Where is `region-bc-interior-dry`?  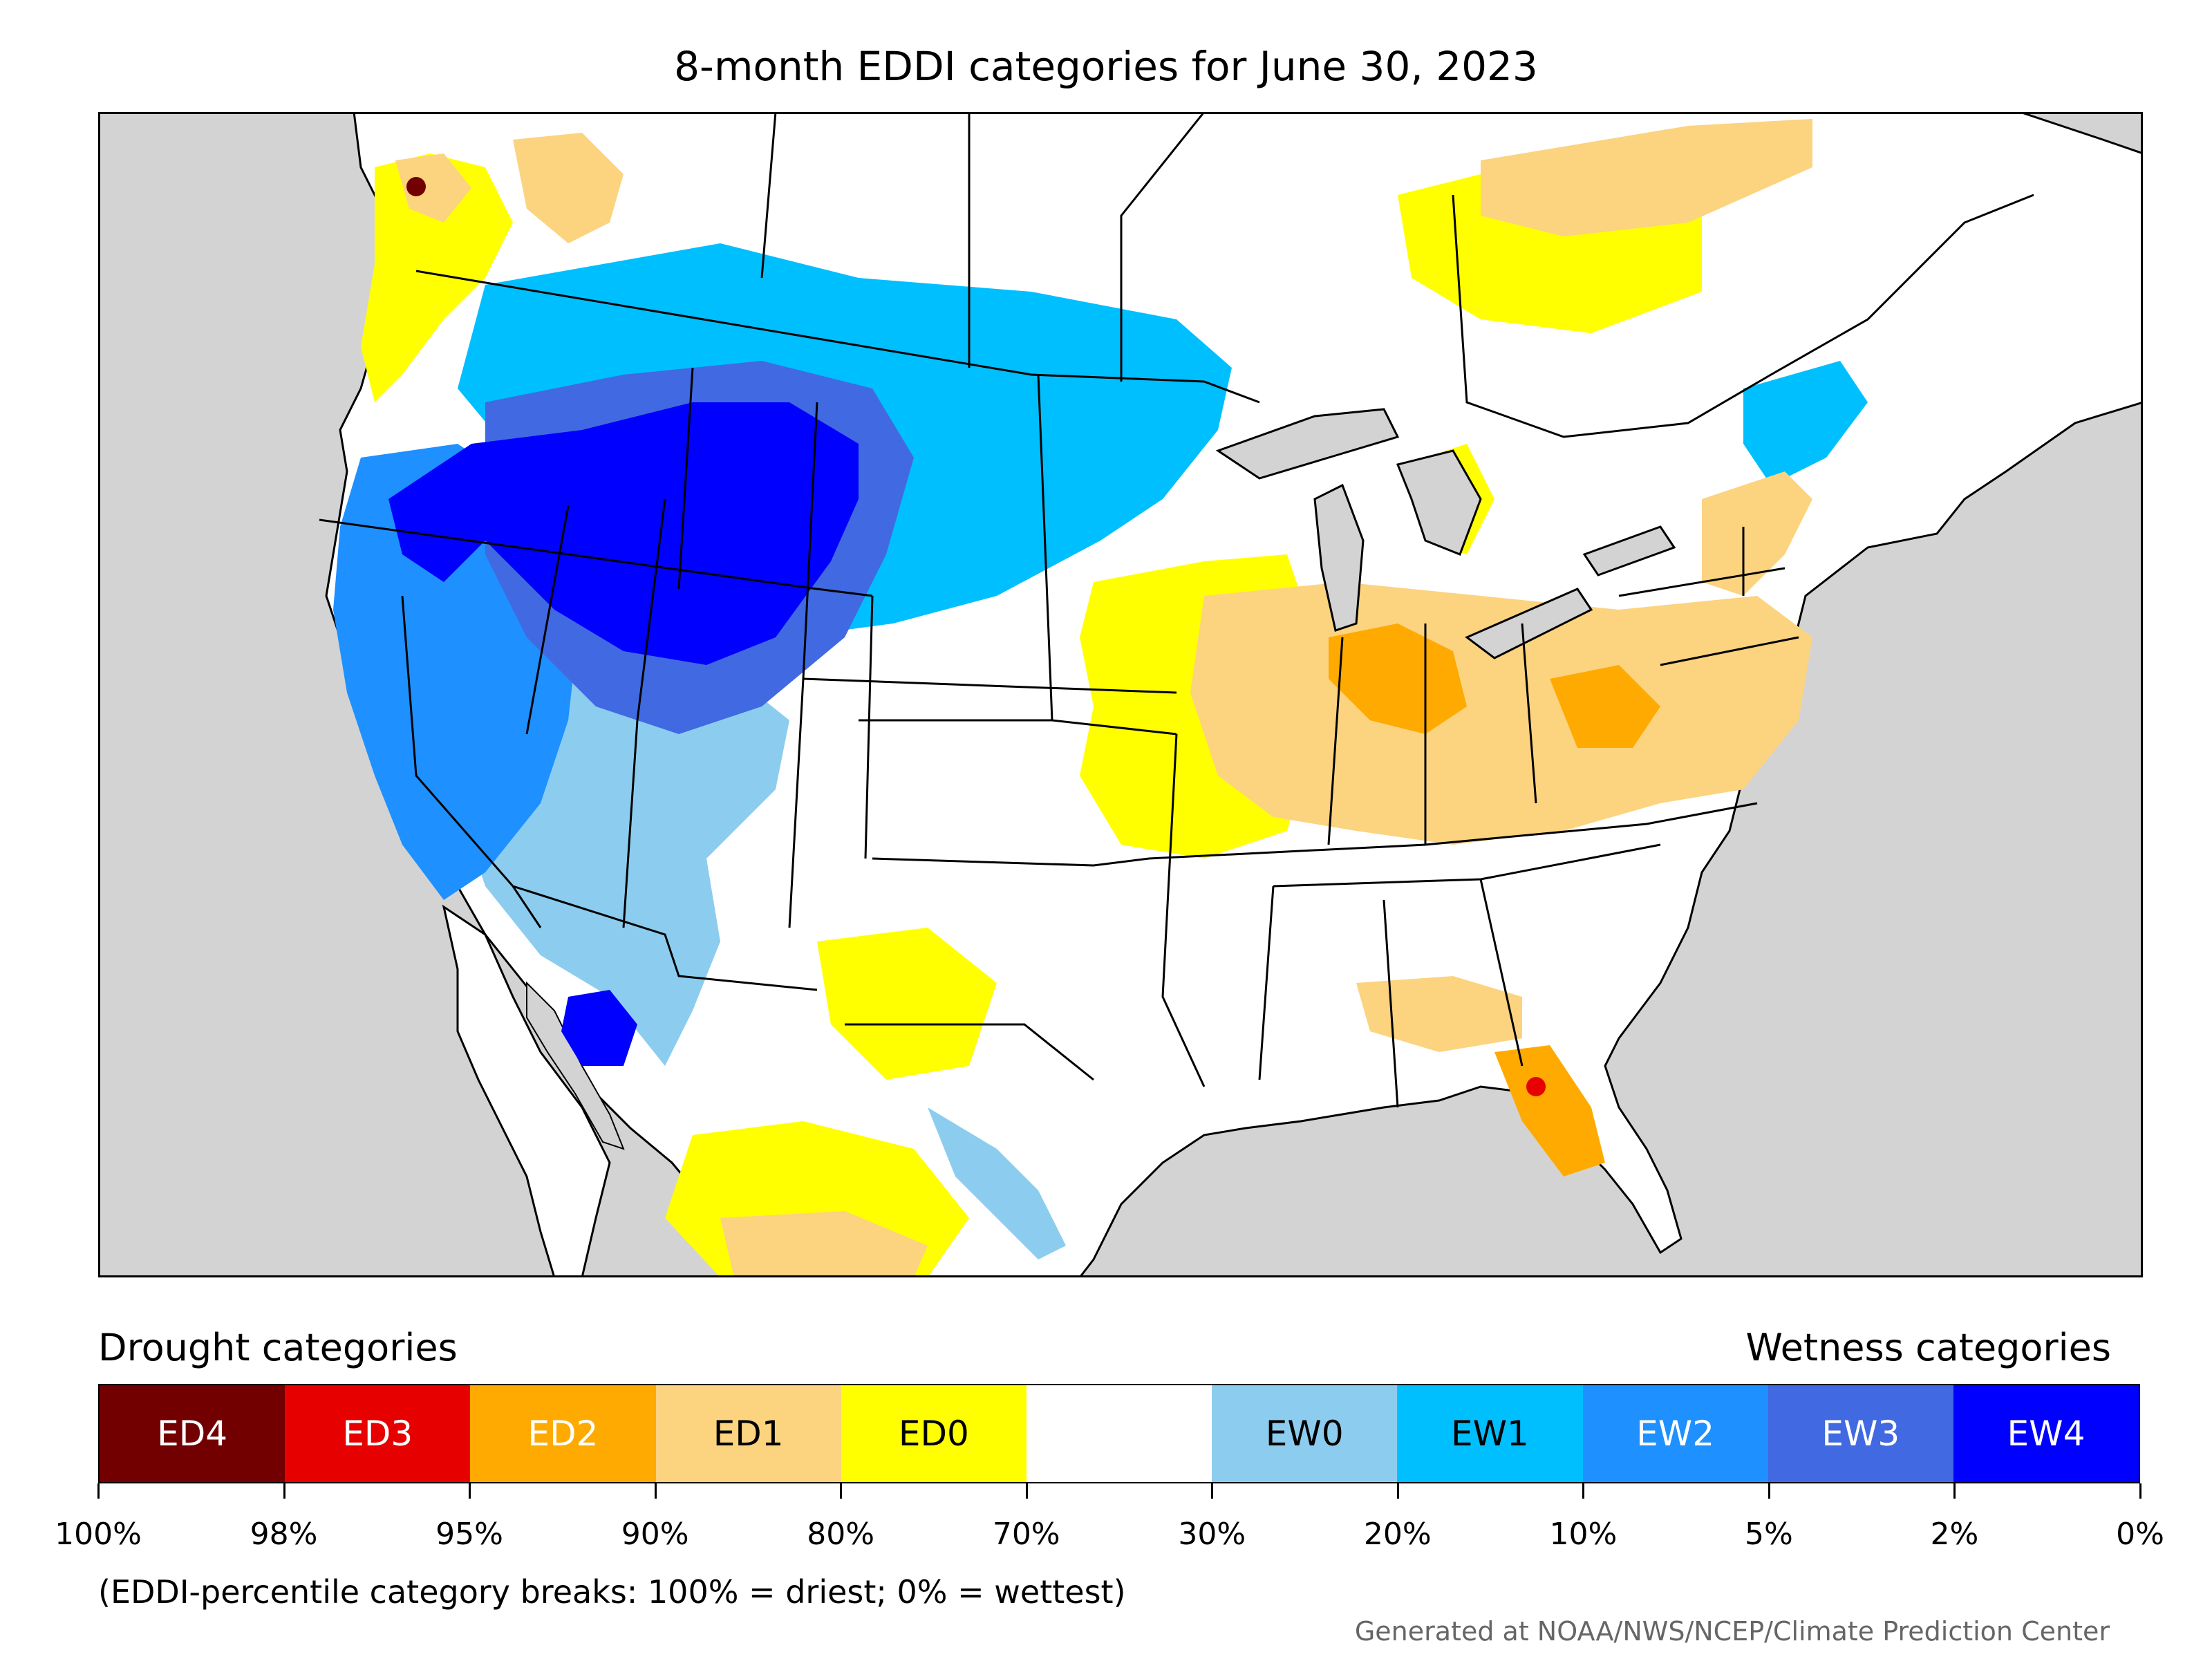 region-bc-interior-dry is located at coordinates (568, 188).